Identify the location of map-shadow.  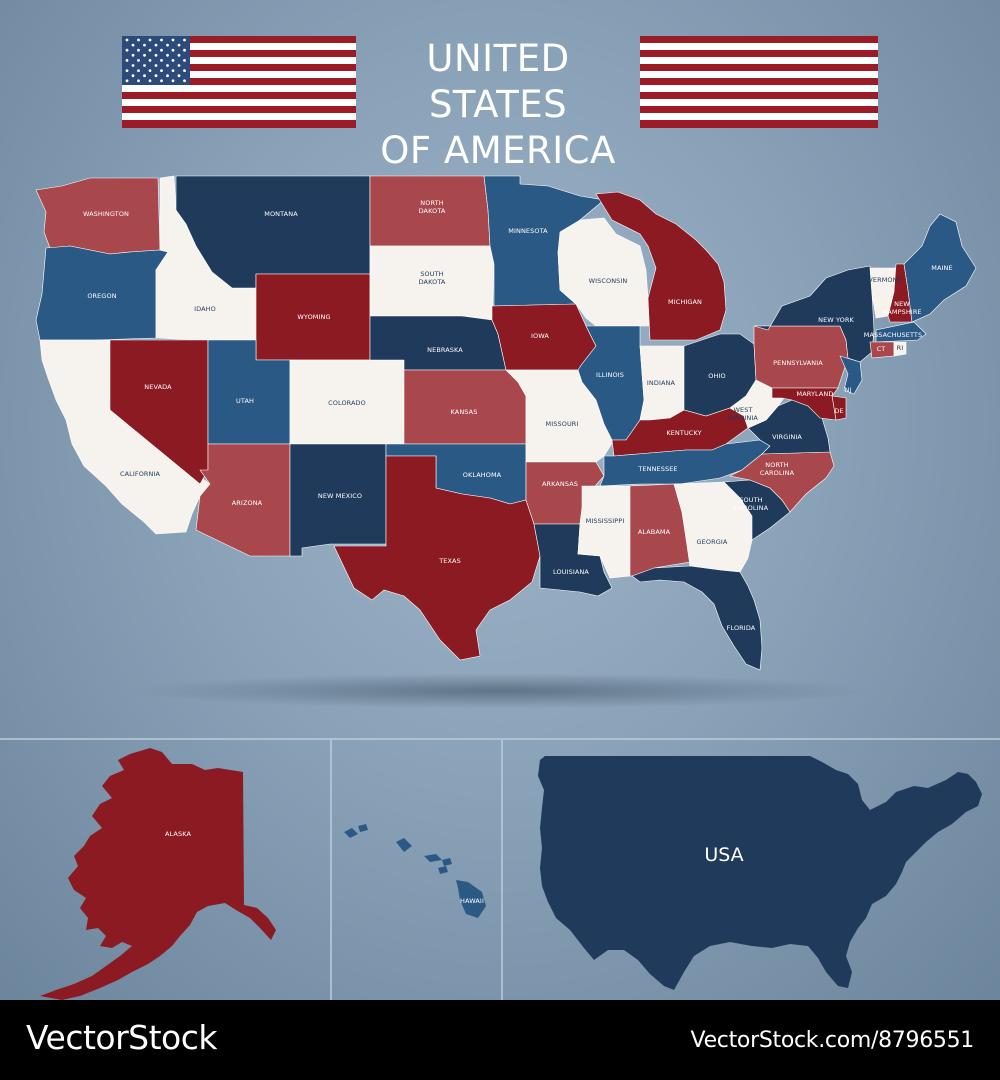
(500, 691).